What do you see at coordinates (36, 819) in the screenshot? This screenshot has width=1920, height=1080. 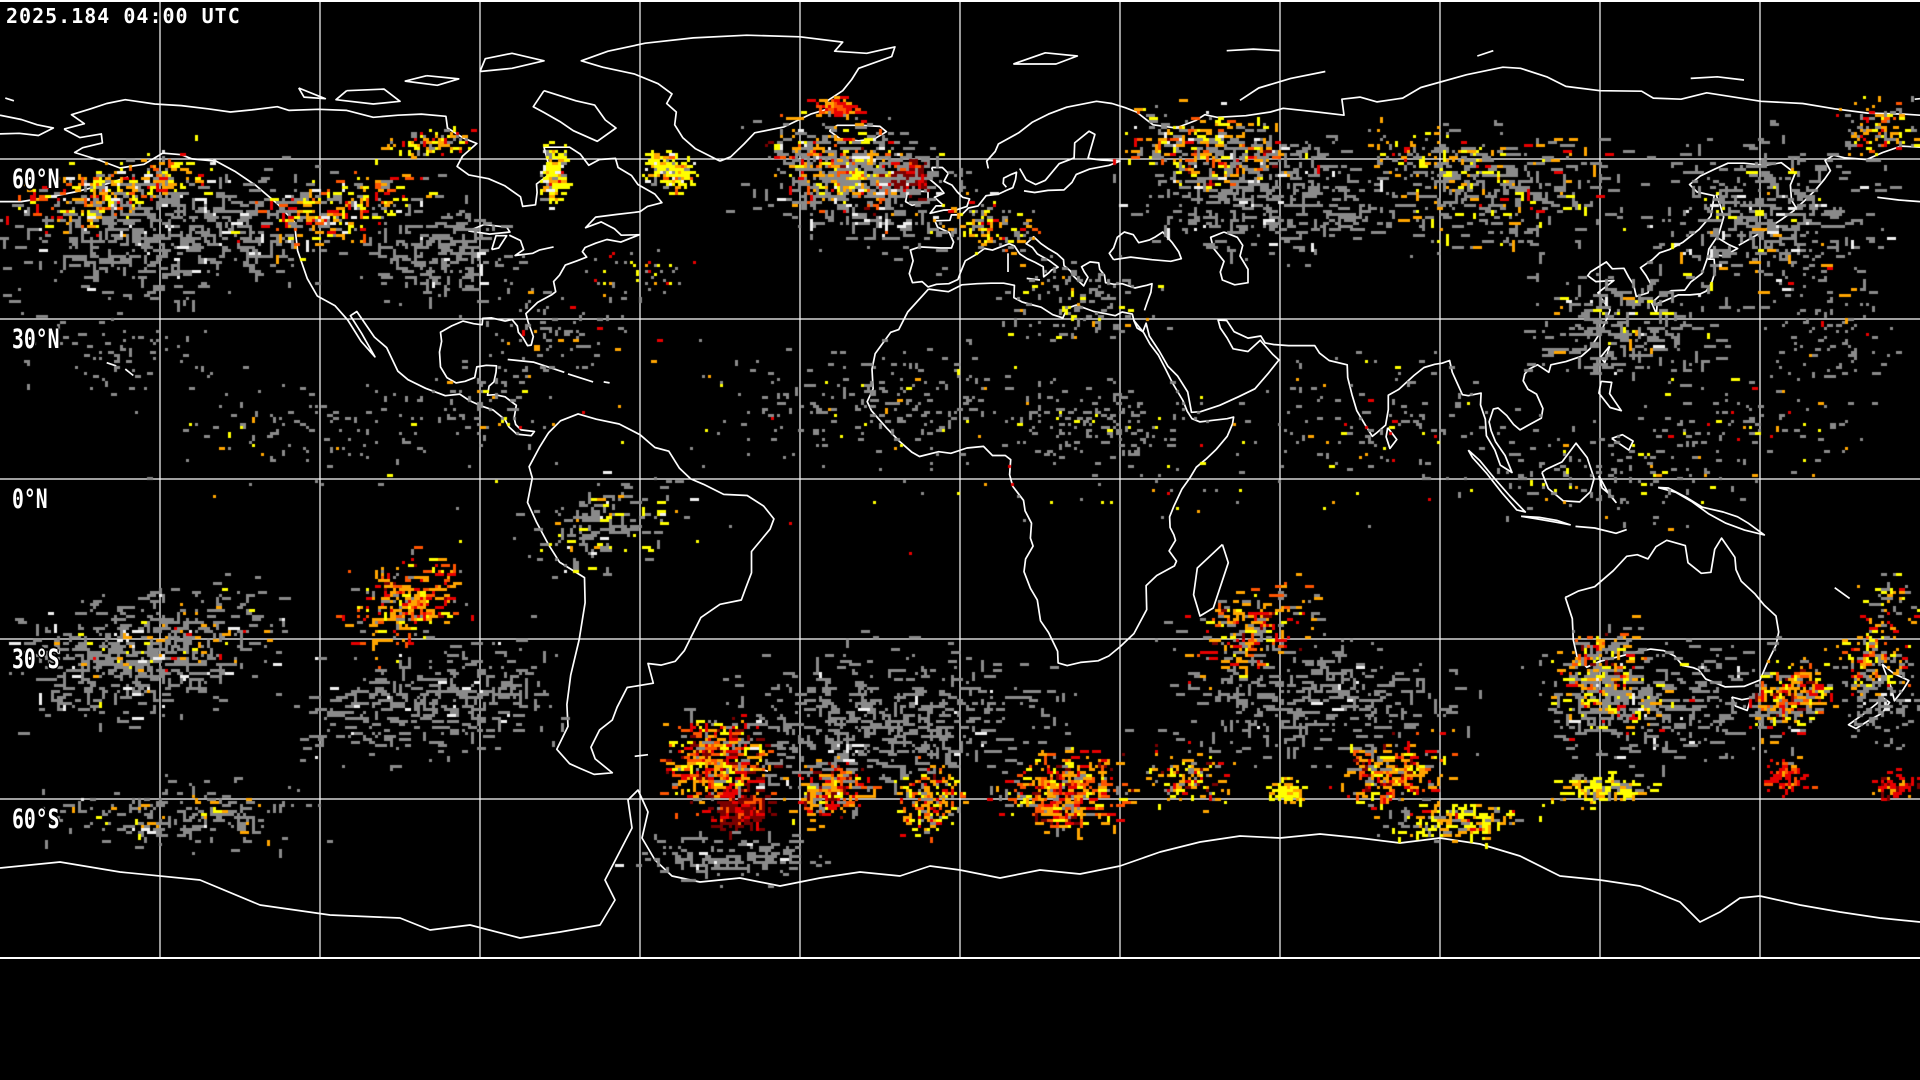 I see `latitude-label-60s: 60°S` at bounding box center [36, 819].